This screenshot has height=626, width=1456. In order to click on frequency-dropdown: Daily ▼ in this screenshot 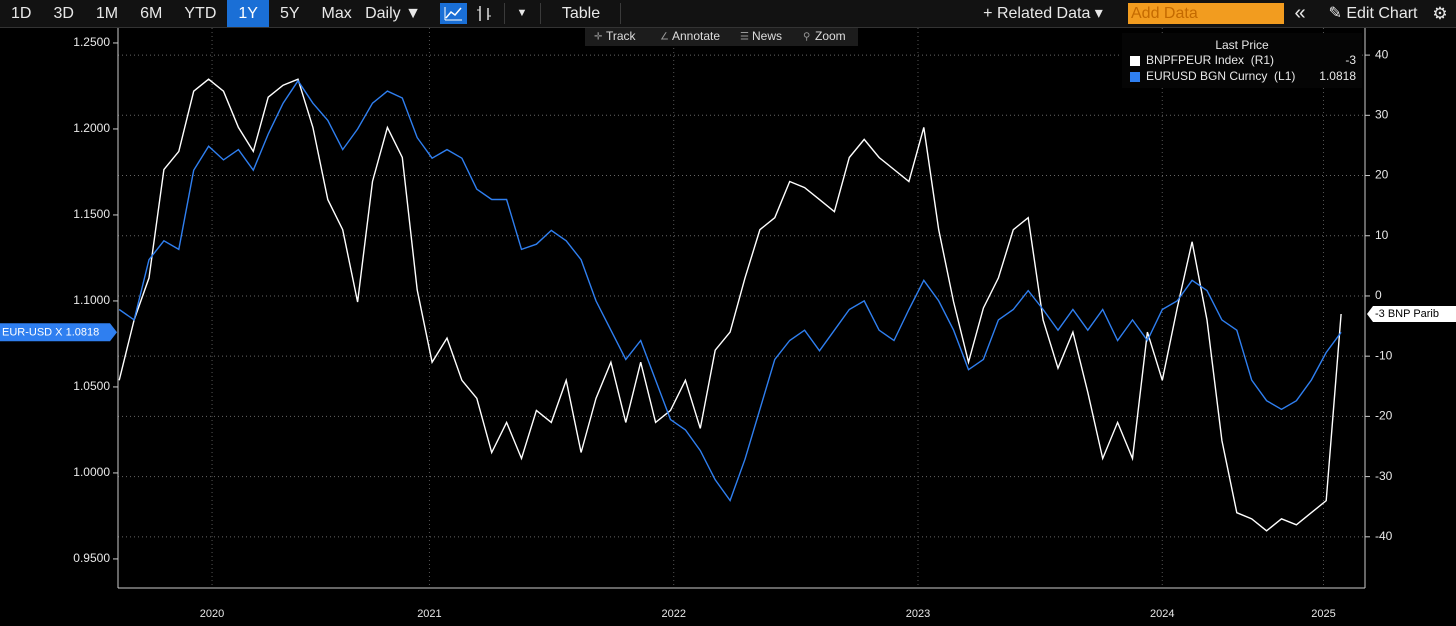, I will do `click(393, 13)`.